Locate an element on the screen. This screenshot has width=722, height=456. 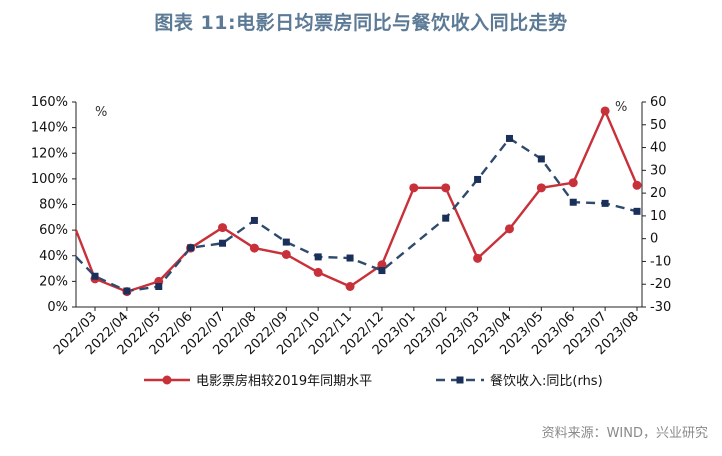
right-tick-label: 30 is located at coordinates (658, 170).